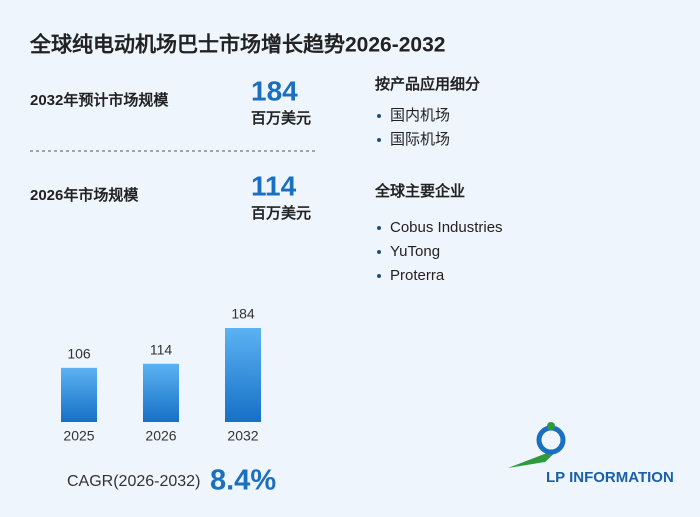 The image size is (700, 517). I want to click on value-label: 184, so click(243, 314).